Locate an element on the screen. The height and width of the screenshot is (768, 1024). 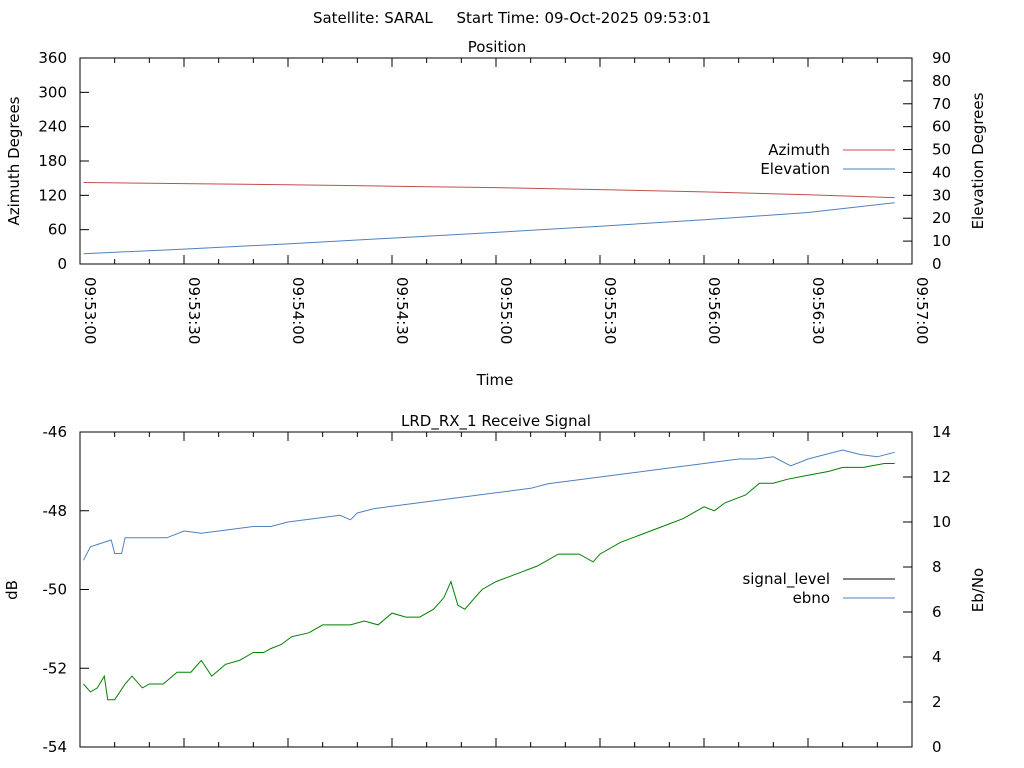
position-x-axis-label: Time is located at coordinates (495, 380).